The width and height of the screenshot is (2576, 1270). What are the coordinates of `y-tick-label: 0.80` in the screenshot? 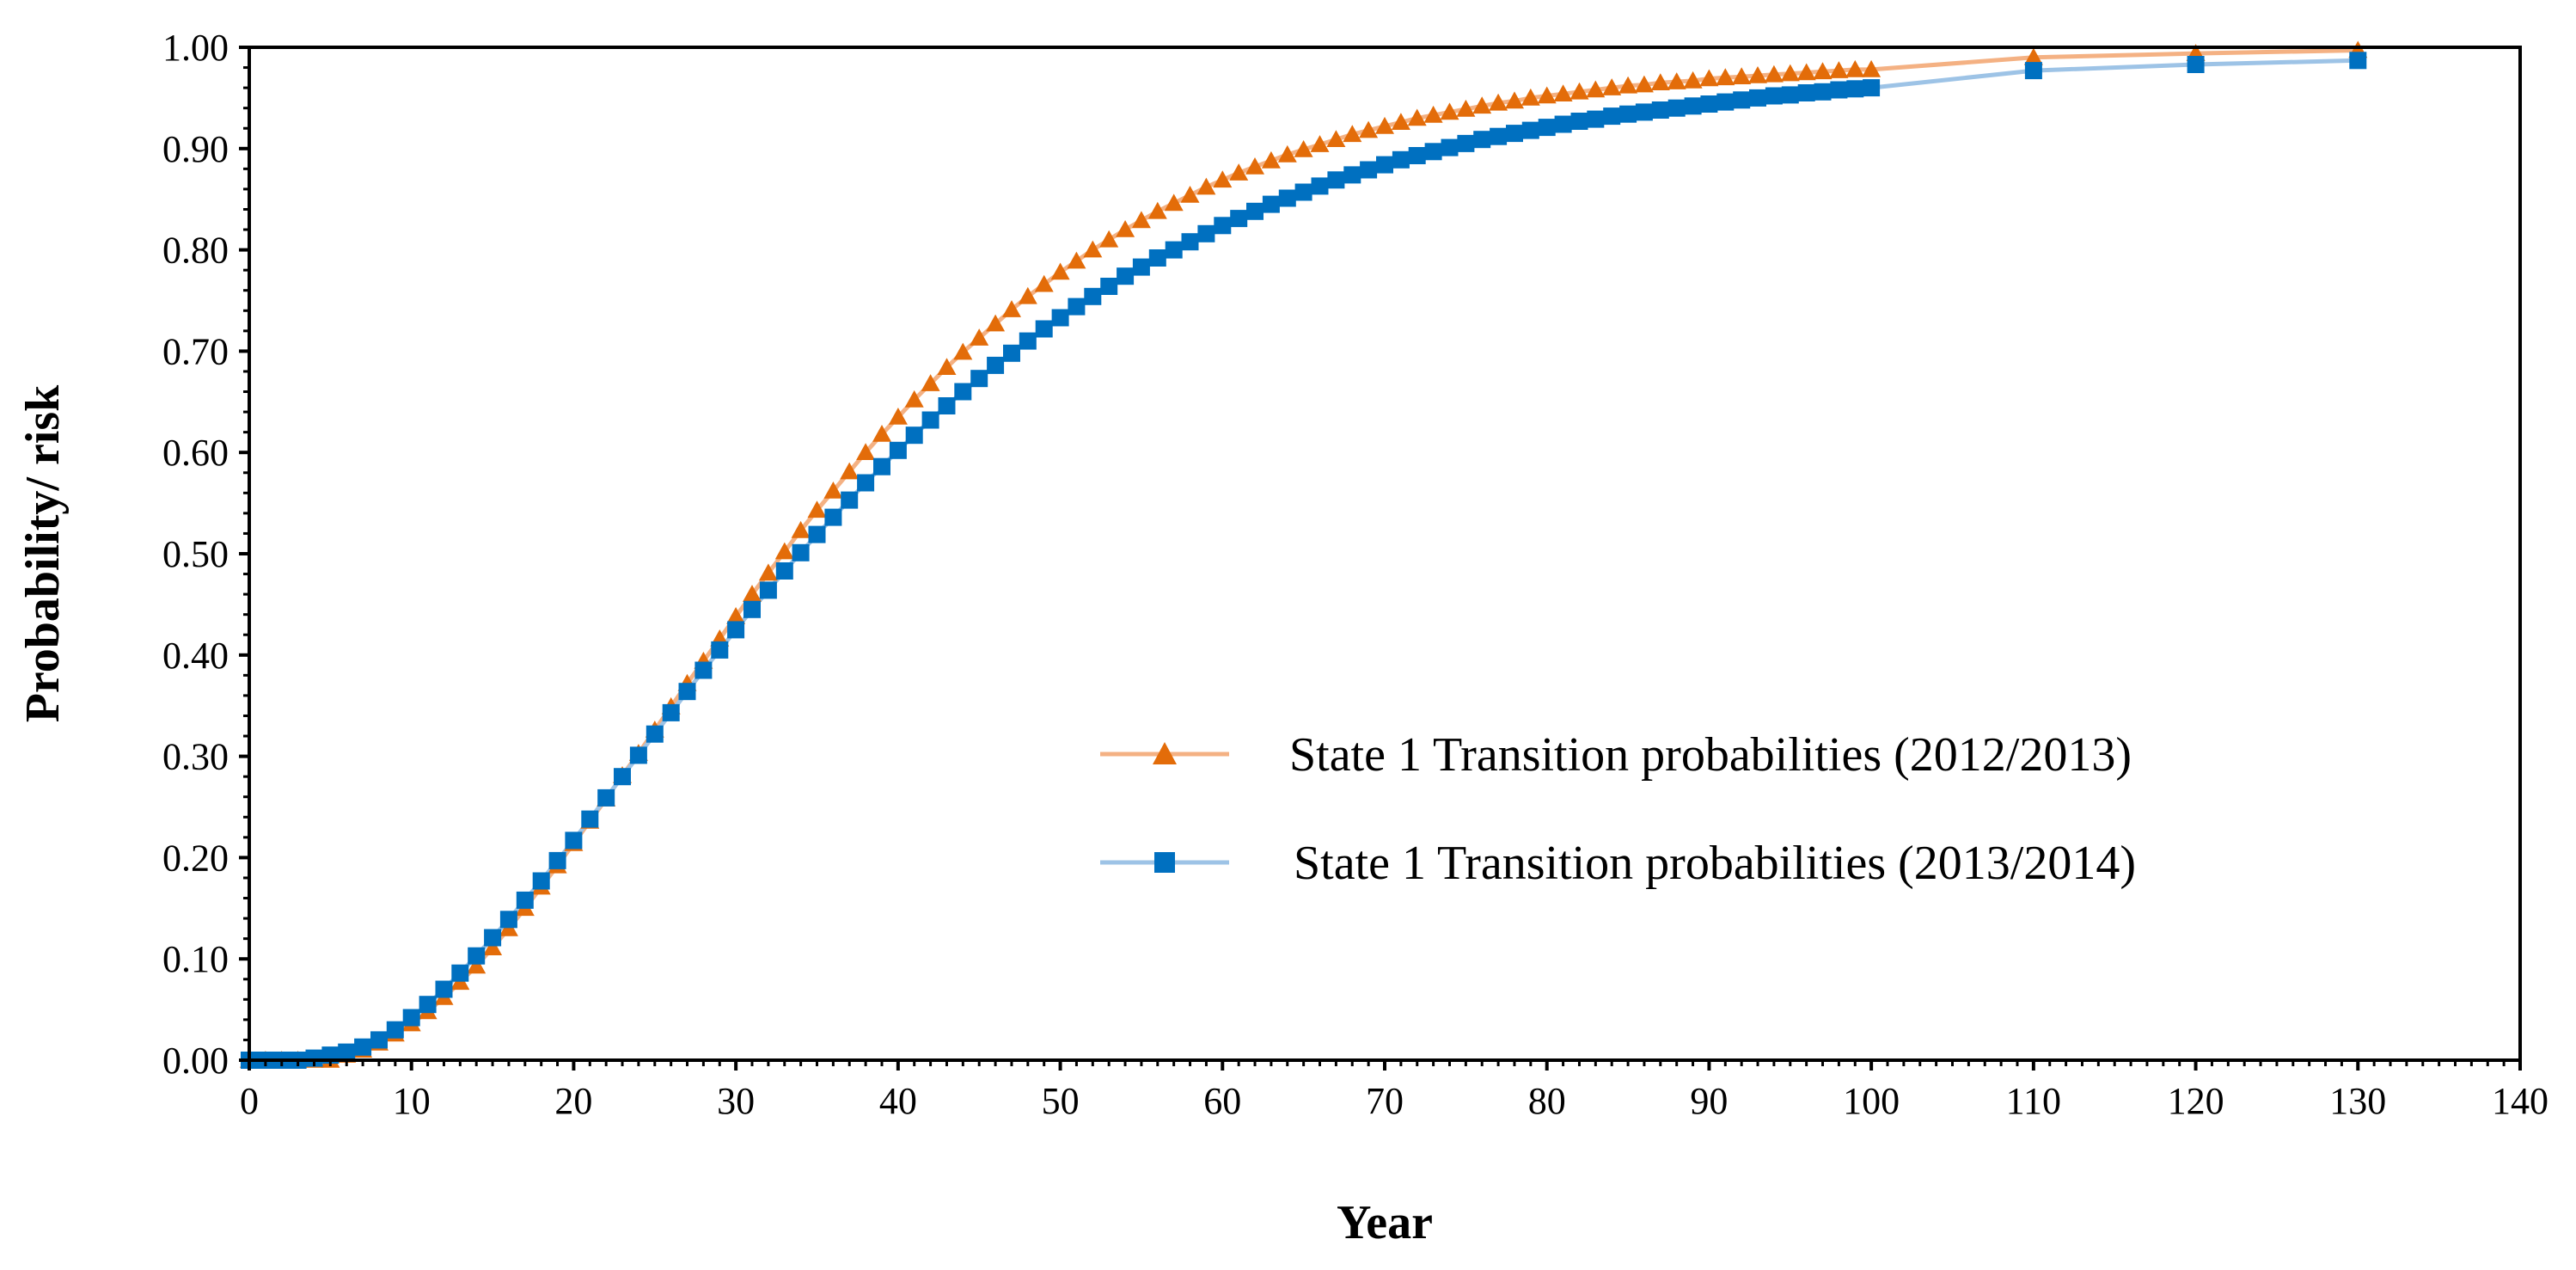 It's located at (195, 251).